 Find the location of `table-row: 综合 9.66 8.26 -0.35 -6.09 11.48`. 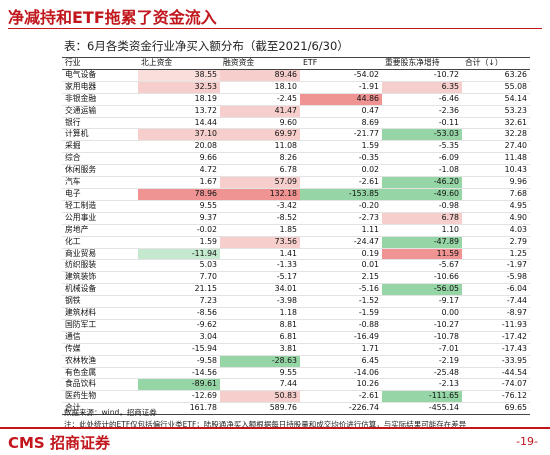

table-row: 综合 9.66 8.26 -0.35 -6.09 11.48 is located at coordinates (296, 159).